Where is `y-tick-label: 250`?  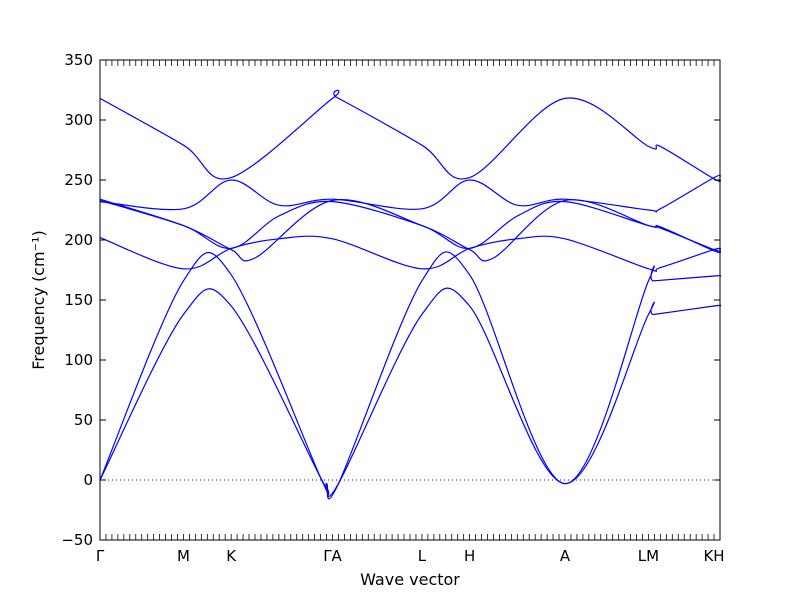 y-tick-label: 250 is located at coordinates (78, 180).